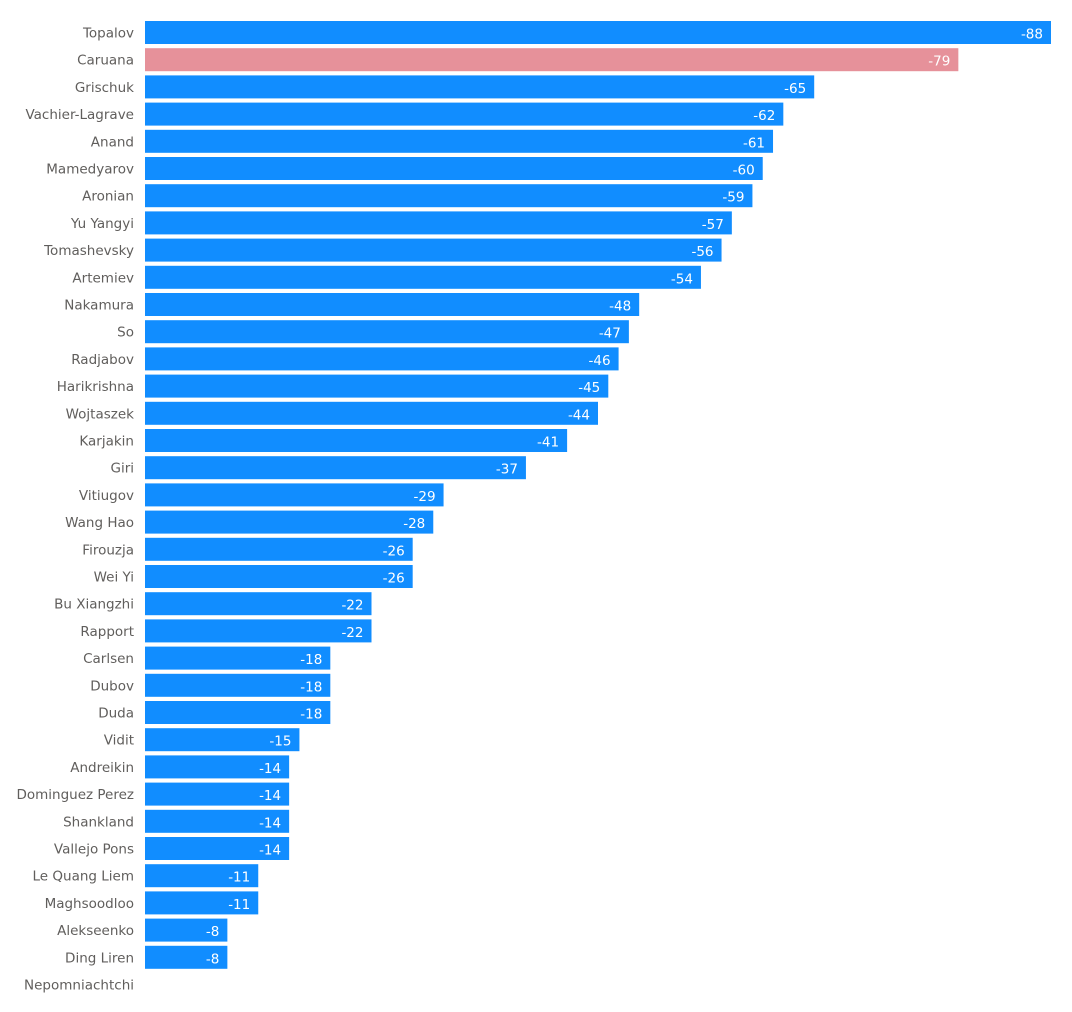 The height and width of the screenshot is (1012, 1072). I want to click on data-label: -8, so click(212, 959).